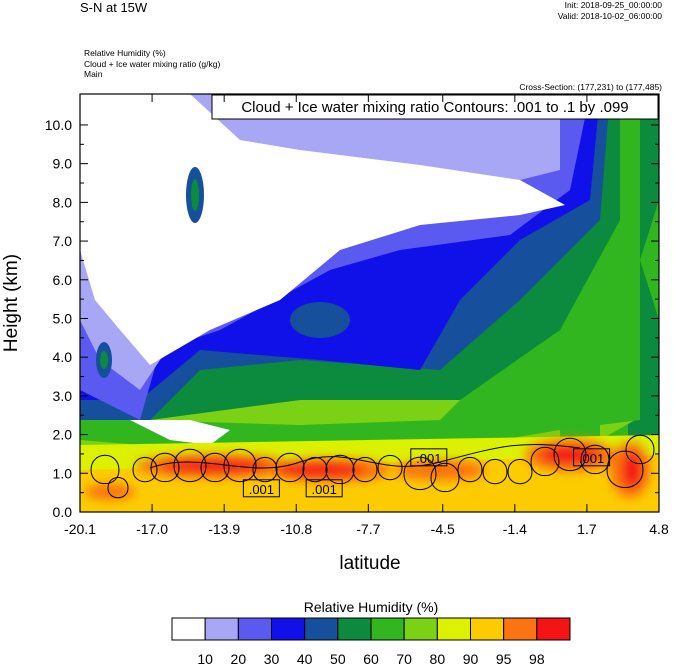 This screenshot has width=674, height=668. Describe the element at coordinates (504, 659) in the screenshot. I see `colorbar-level: 95` at that location.